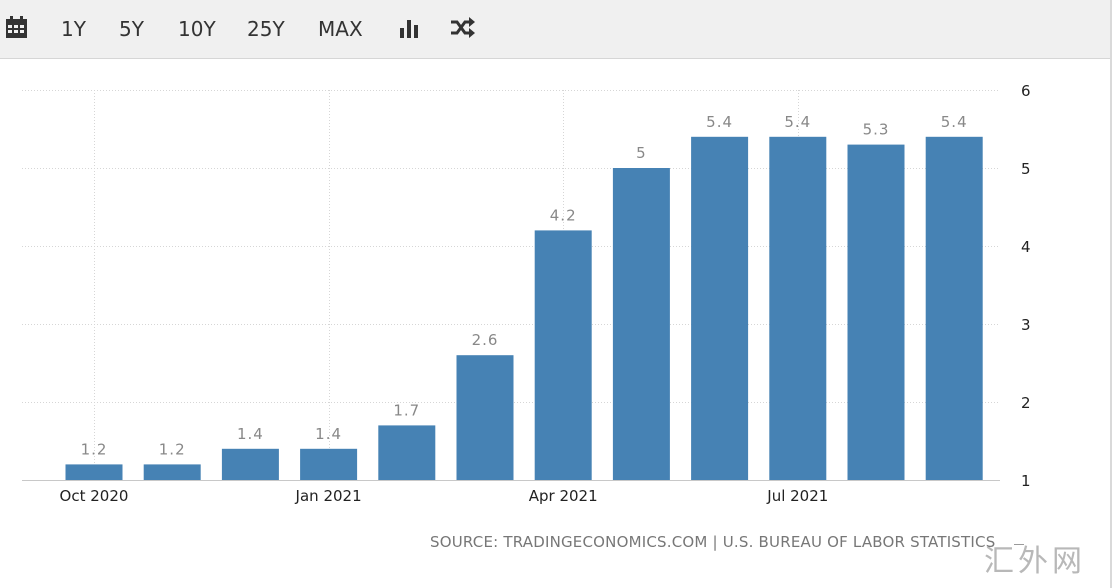 The height and width of the screenshot is (588, 1116). What do you see at coordinates (94, 496) in the screenshot?
I see `x-tick-label: Oct 2020` at bounding box center [94, 496].